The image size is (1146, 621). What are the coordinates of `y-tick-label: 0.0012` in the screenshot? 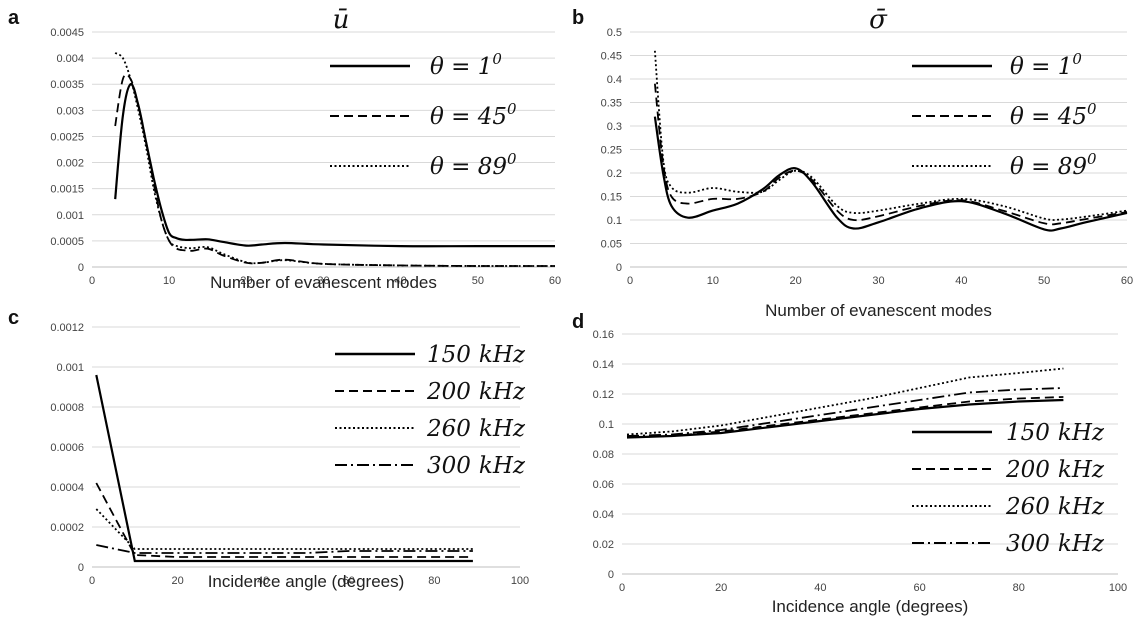 It's located at (67, 328).